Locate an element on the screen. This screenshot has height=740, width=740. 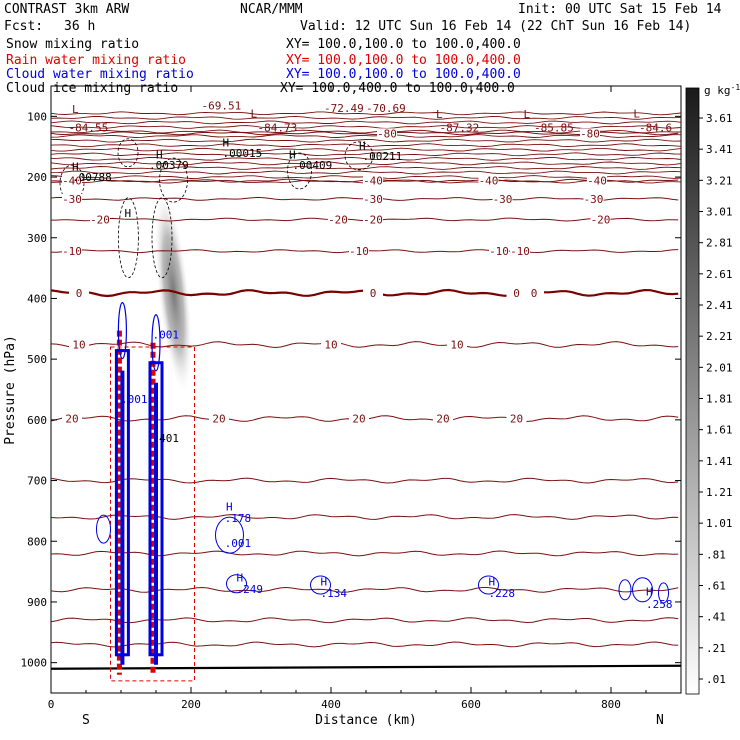
model-title: CONTRAST 3km ARW is located at coordinates (66, 9).